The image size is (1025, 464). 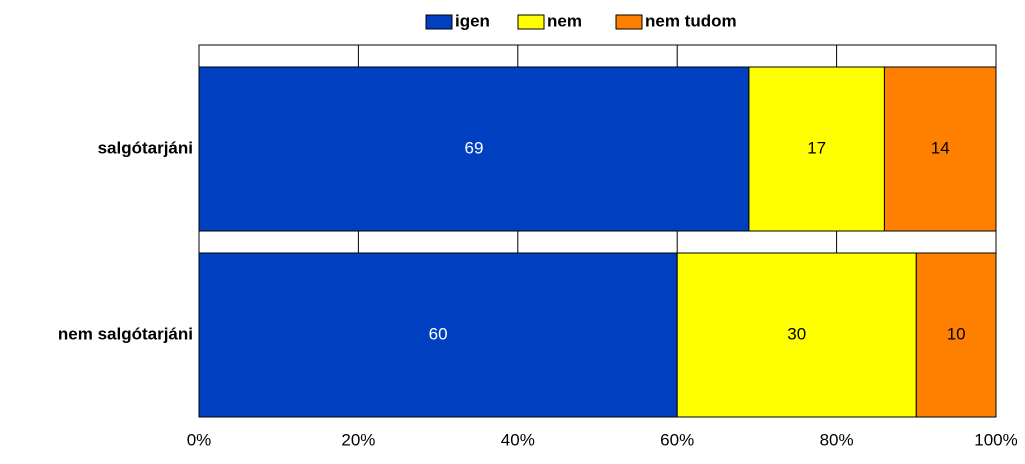 What do you see at coordinates (564, 20) in the screenshot?
I see `legend-label: nem` at bounding box center [564, 20].